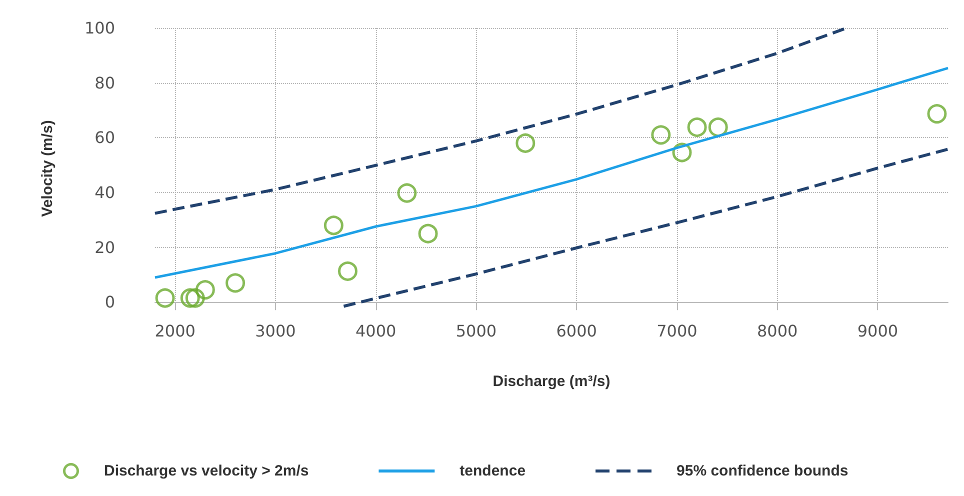  What do you see at coordinates (104, 82) in the screenshot?
I see `y-tick-label: 80` at bounding box center [104, 82].